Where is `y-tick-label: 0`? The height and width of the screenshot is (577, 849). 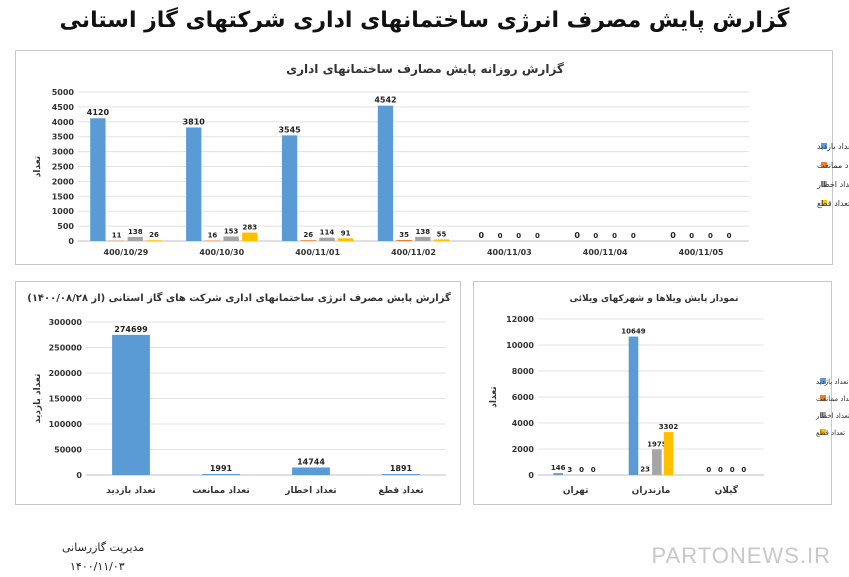 y-tick-label: 0 is located at coordinates (79, 475).